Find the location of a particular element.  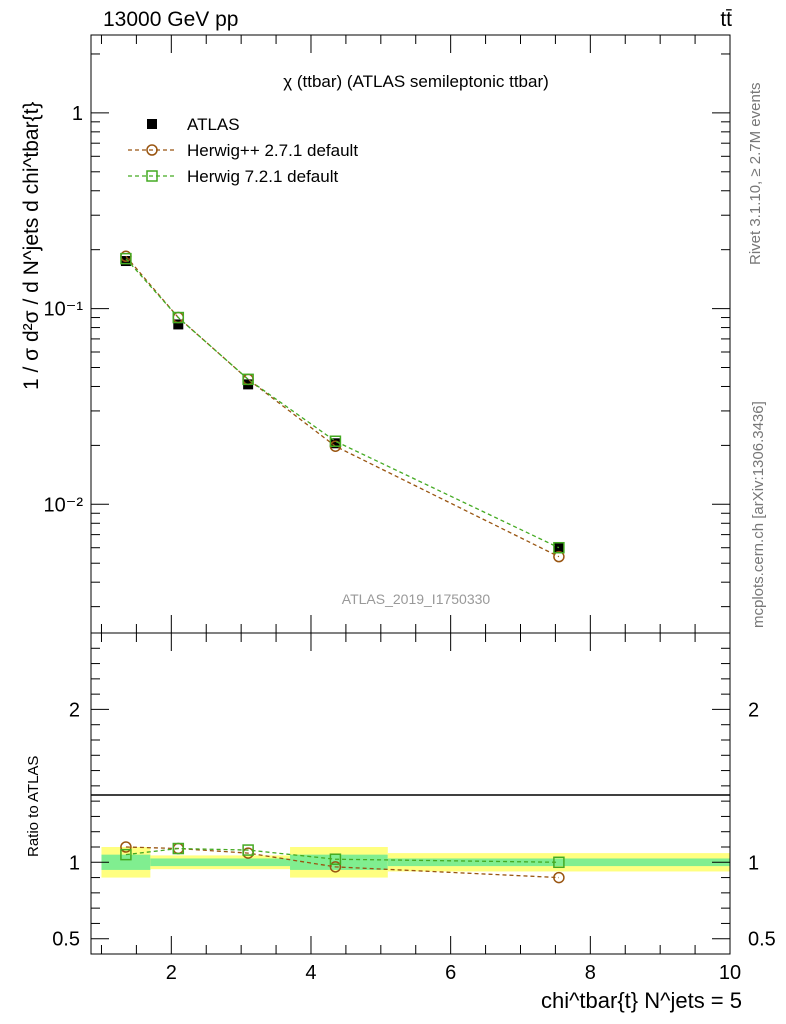

x-tick-label: 10 is located at coordinates (730, 973).